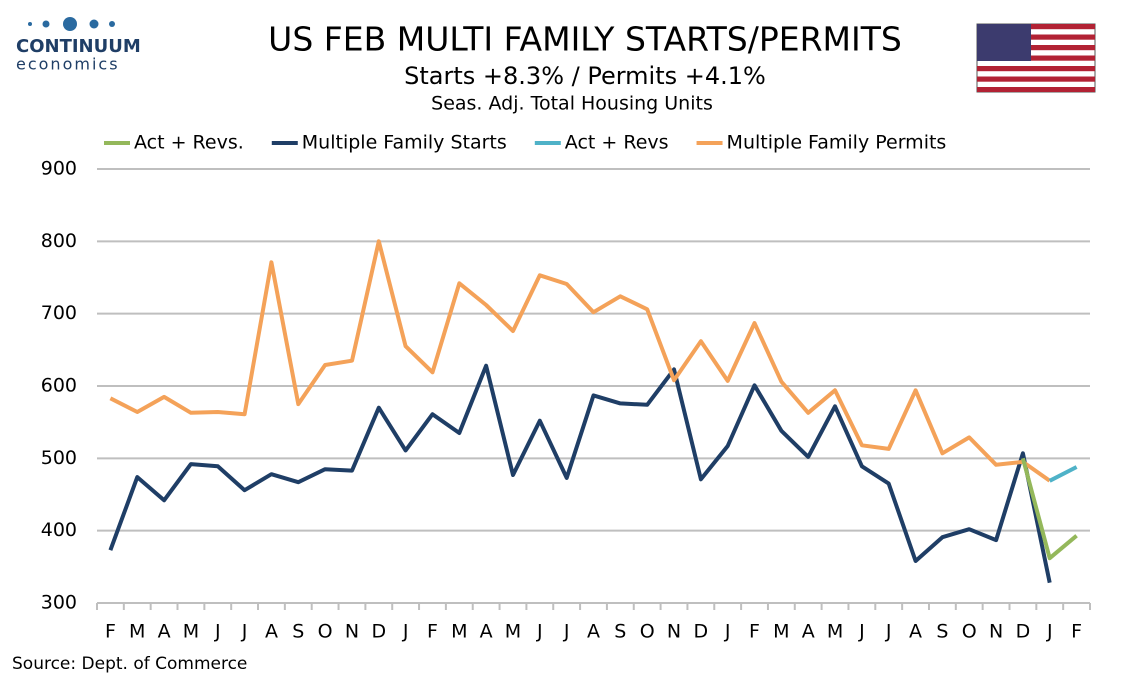 The image size is (1134, 680). I want to click on logo-name: CONTINUUM, so click(78, 46).